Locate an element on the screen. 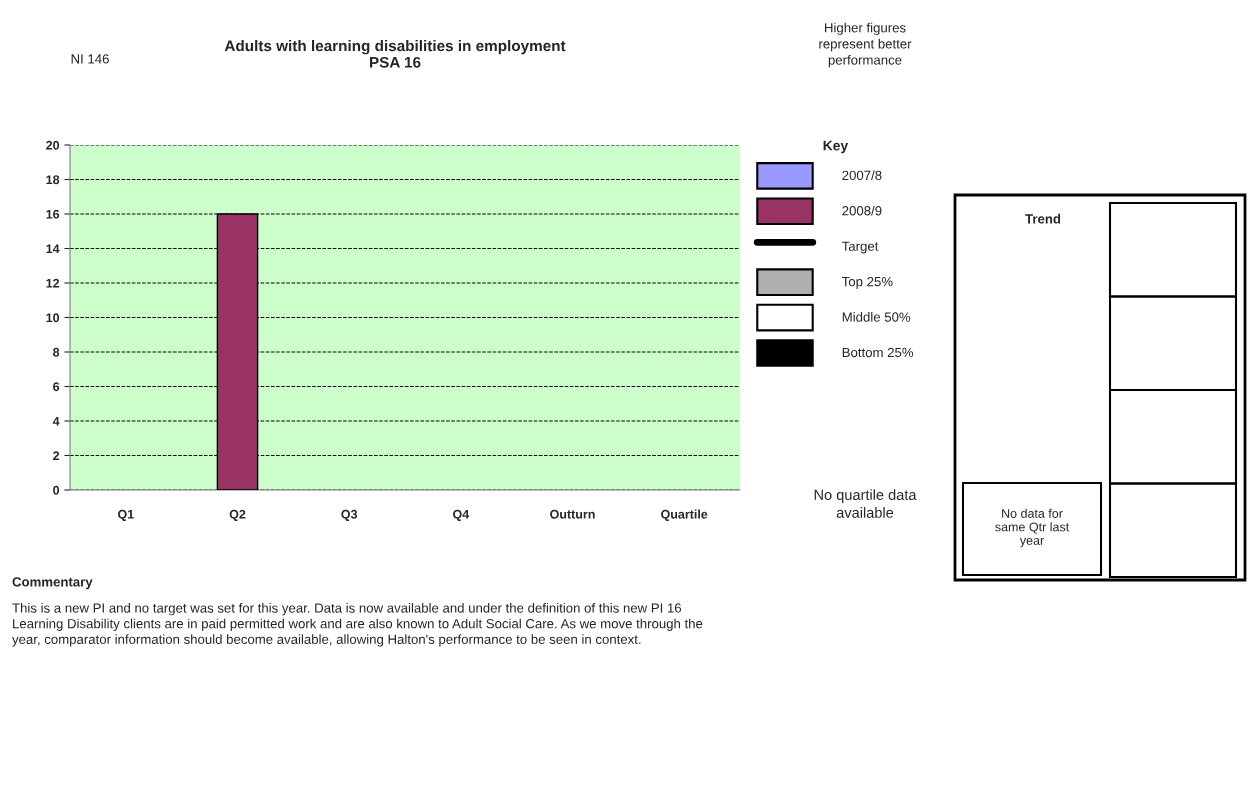  x-tick-label: Q2 is located at coordinates (237, 515).